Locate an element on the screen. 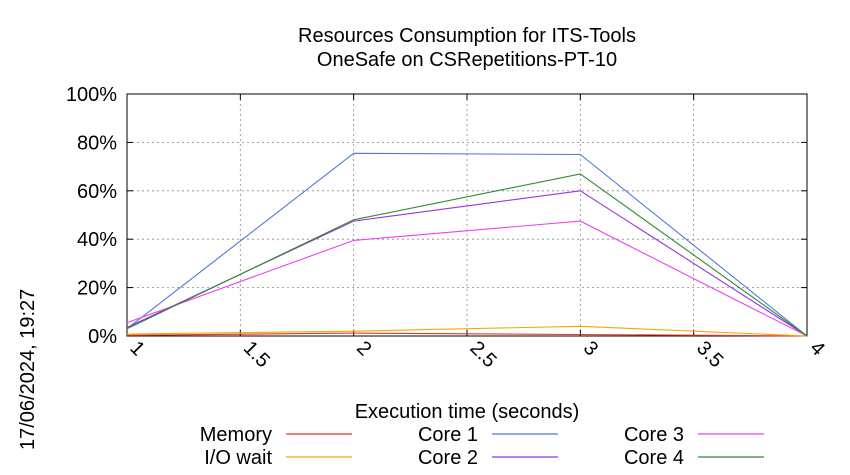 The height and width of the screenshot is (475, 850). legend-core-4-label: Core 4 is located at coordinates (654, 458).